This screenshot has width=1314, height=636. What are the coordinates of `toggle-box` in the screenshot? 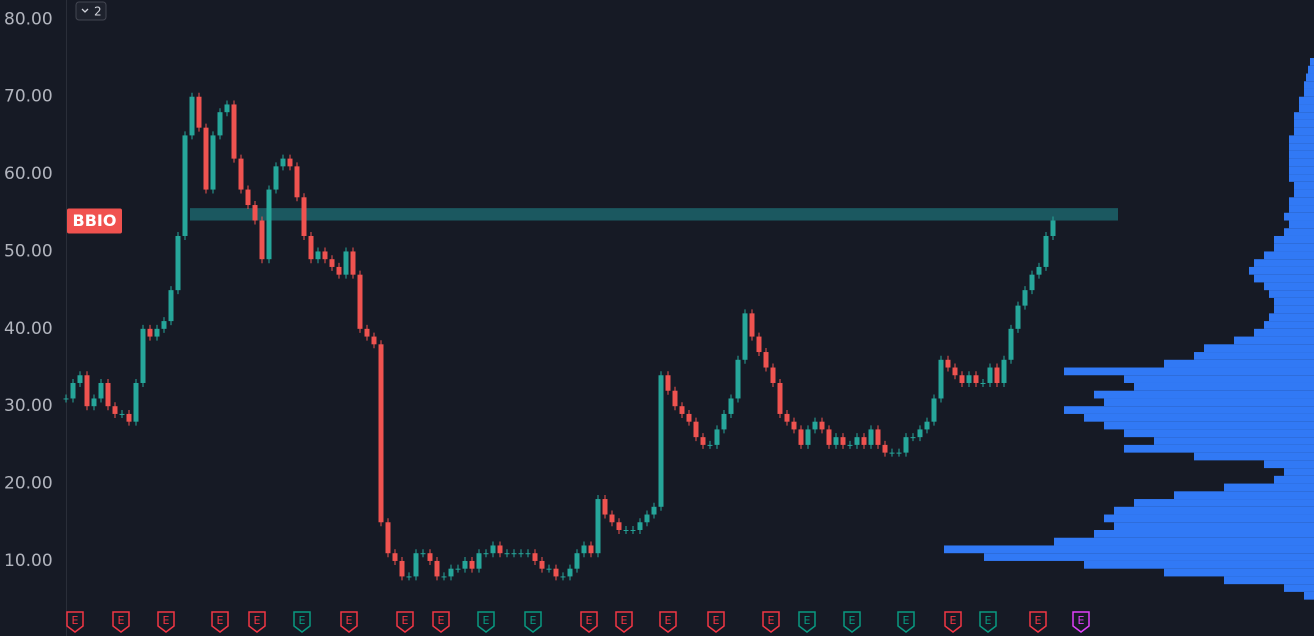 It's located at (91, 11).